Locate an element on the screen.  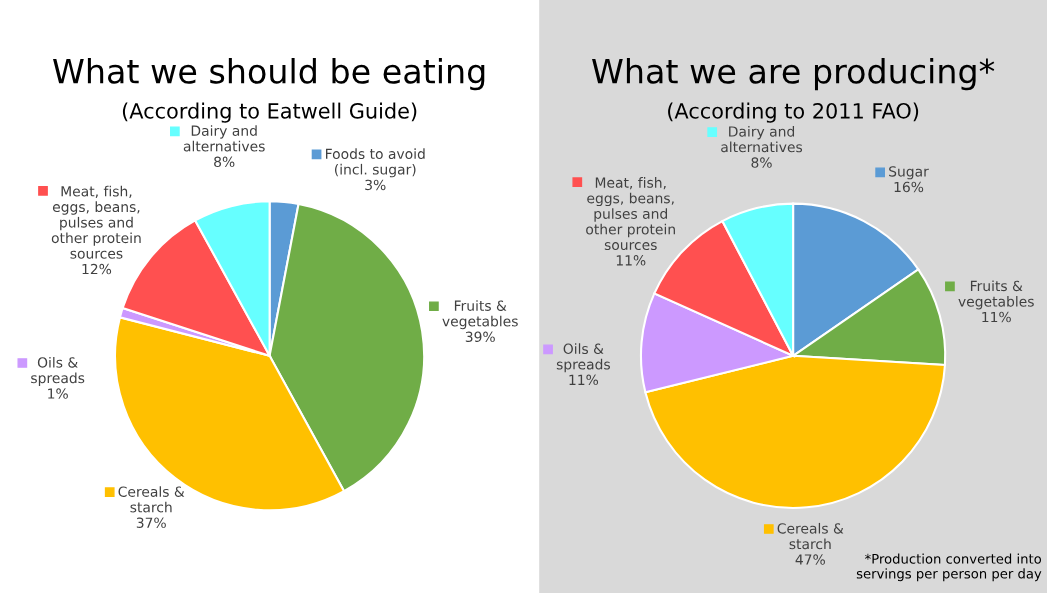
data-label: 39% is located at coordinates (480, 337).